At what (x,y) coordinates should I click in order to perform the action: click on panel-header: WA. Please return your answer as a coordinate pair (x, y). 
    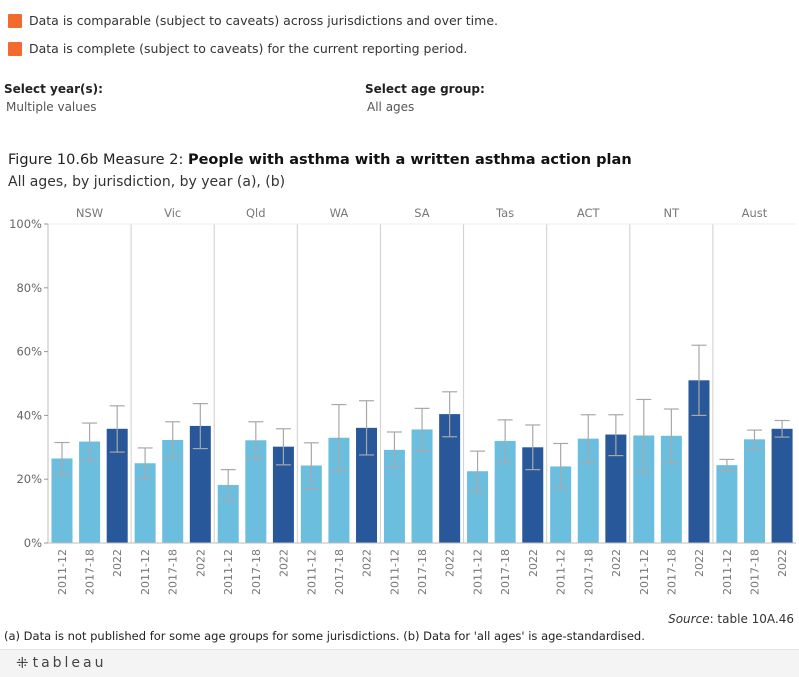
    Looking at the image, I should click on (339, 213).